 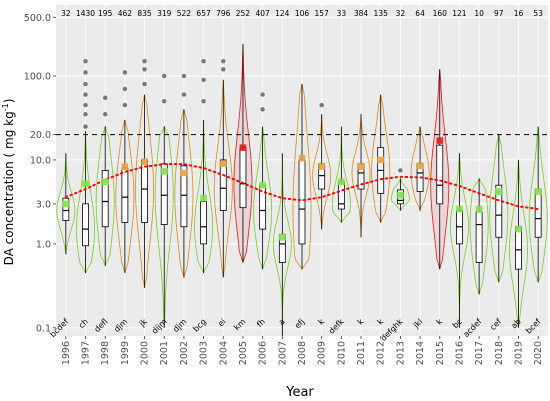 I want to click on mean-1997, so click(x=85, y=184).